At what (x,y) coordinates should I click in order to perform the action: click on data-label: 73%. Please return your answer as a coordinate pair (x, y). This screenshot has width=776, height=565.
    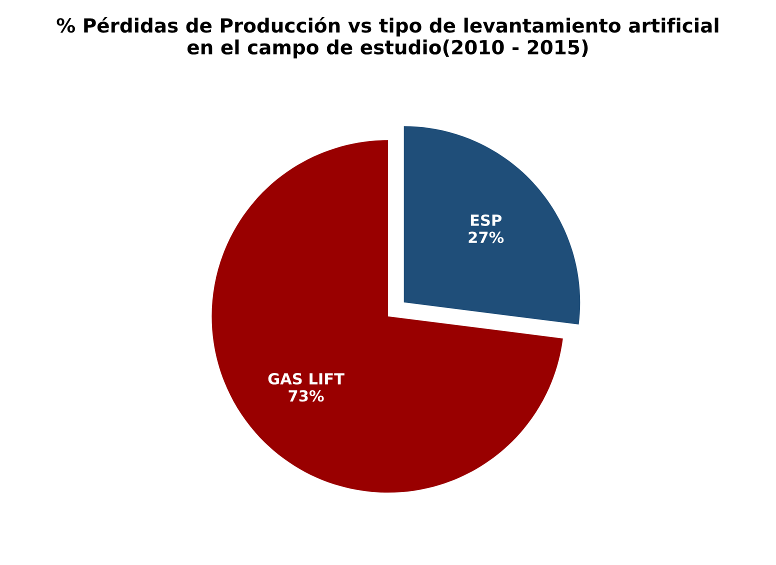
    Looking at the image, I should click on (306, 396).